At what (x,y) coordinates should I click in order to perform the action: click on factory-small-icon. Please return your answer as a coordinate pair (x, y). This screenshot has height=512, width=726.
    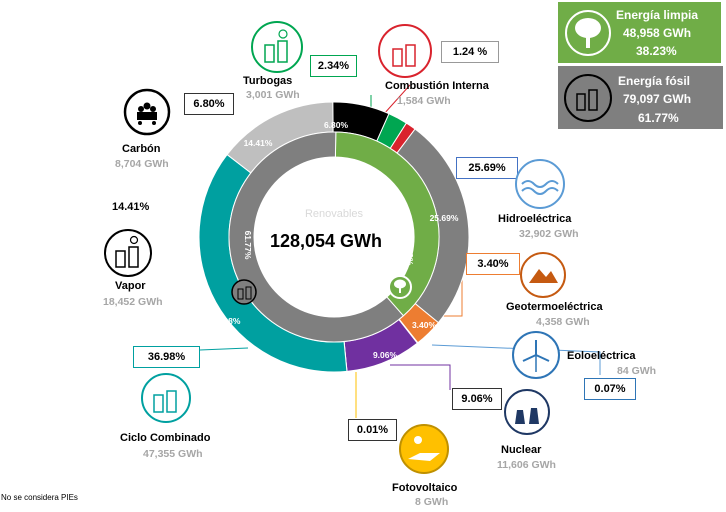
    Looking at the image, I should click on (244, 292).